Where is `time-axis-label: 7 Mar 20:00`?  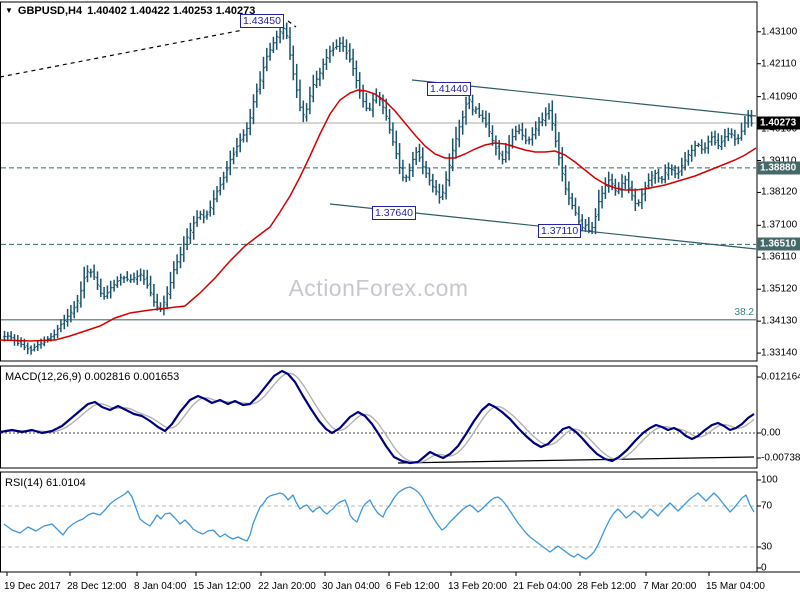 time-axis-label: 7 Mar 20:00 is located at coordinates (670, 586).